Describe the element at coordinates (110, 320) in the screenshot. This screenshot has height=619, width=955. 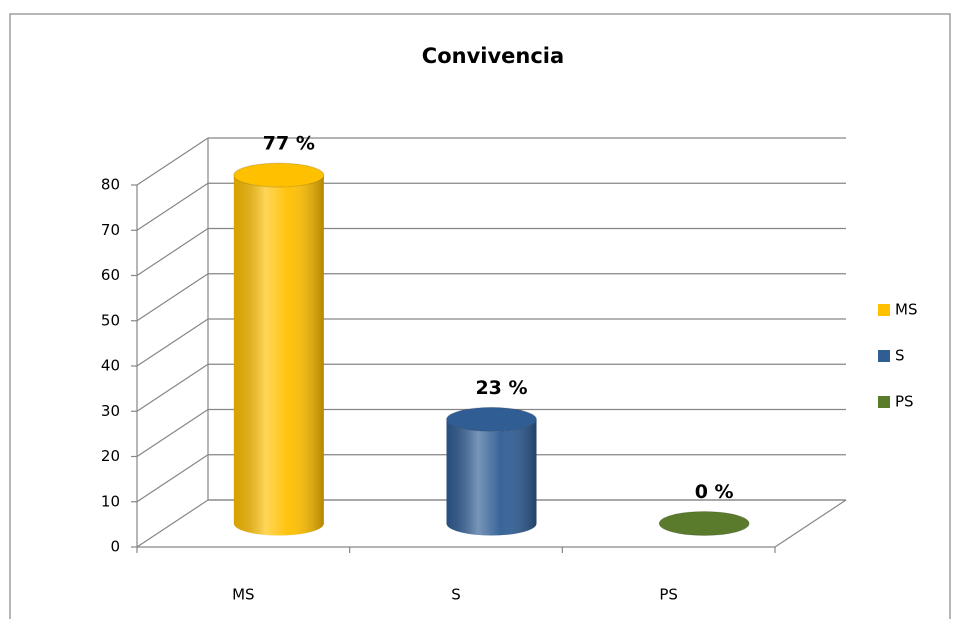
I see `y-tick-label: 50` at that location.